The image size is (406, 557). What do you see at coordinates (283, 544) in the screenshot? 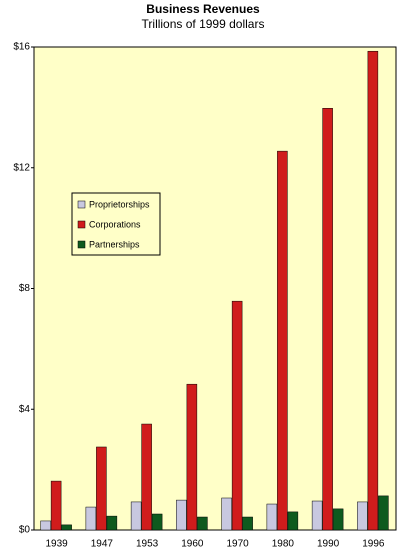
I see `x-tick-label: 1980` at bounding box center [283, 544].